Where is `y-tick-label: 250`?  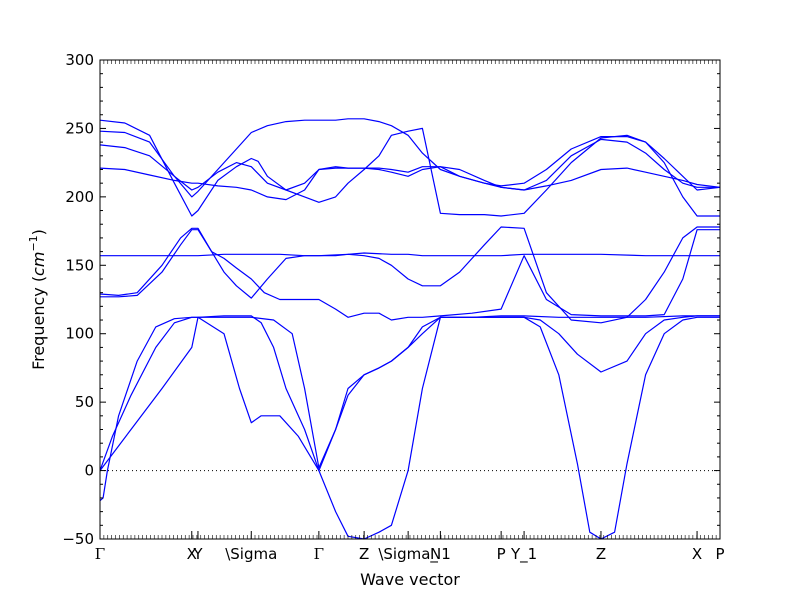
y-tick-label: 250 is located at coordinates (79, 128).